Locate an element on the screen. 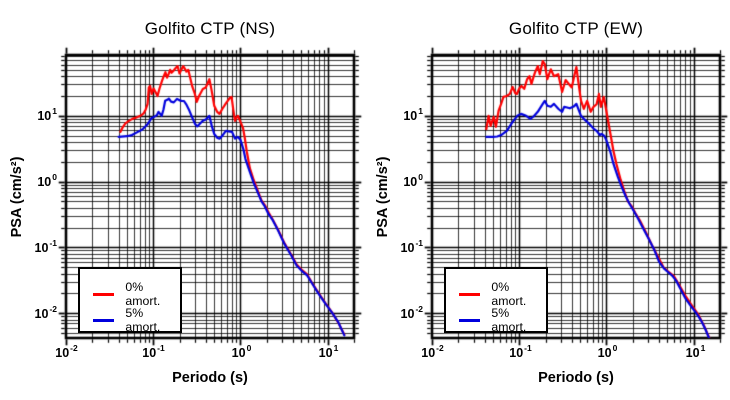 The width and height of the screenshot is (730, 400). x-axis-label-ns: Periodo (s) is located at coordinates (210, 378).